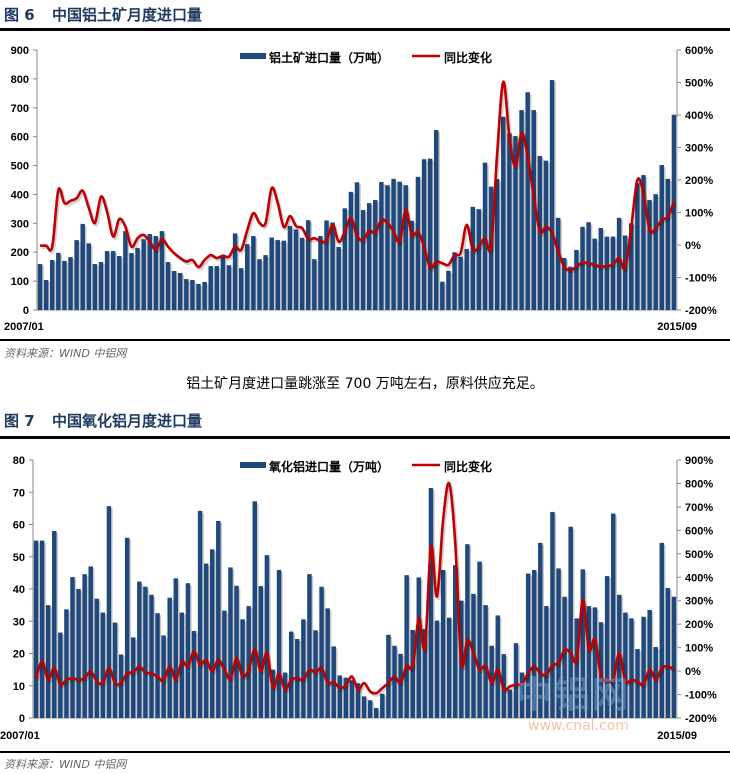 The image size is (730, 774). What do you see at coordinates (701, 696) in the screenshot?
I see `right-axis-tick-label: -100%` at bounding box center [701, 696].